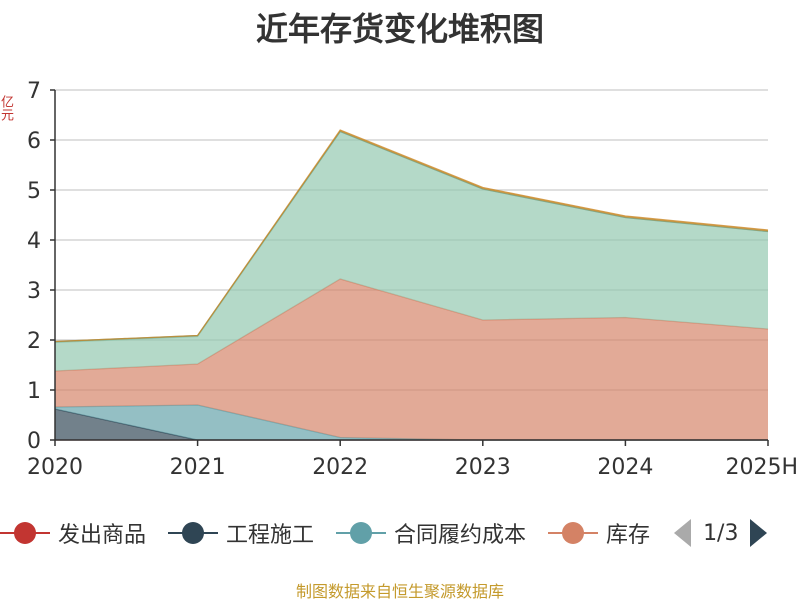 The width and height of the screenshot is (800, 602). I want to click on y-tick-label: 0, so click(34, 441).